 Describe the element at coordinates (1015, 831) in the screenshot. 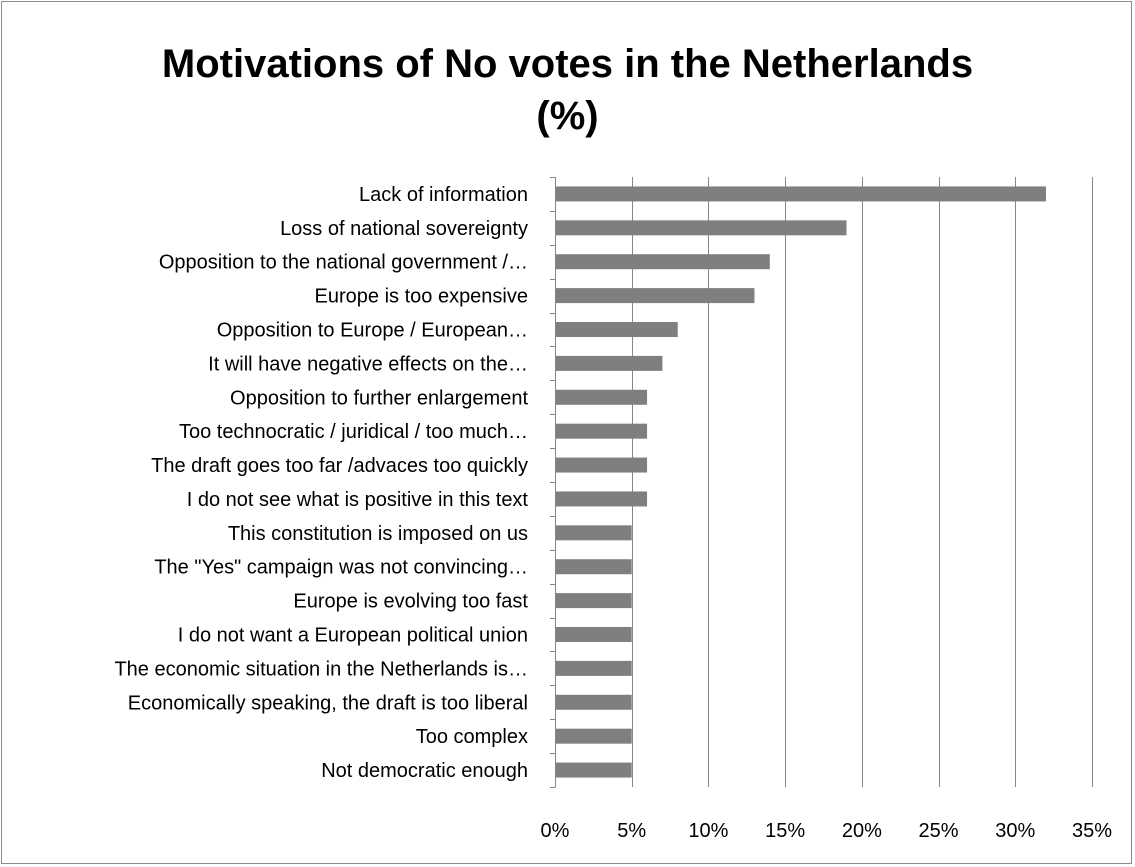

I see `x-tick-label-6: 30%` at that location.